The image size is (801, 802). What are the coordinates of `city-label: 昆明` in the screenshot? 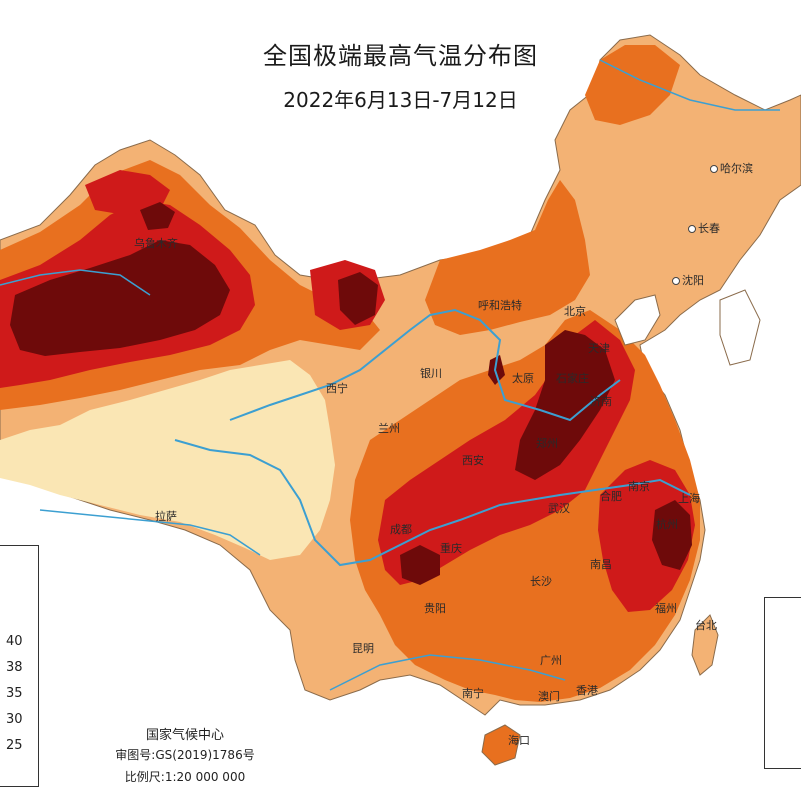 It's located at (363, 648).